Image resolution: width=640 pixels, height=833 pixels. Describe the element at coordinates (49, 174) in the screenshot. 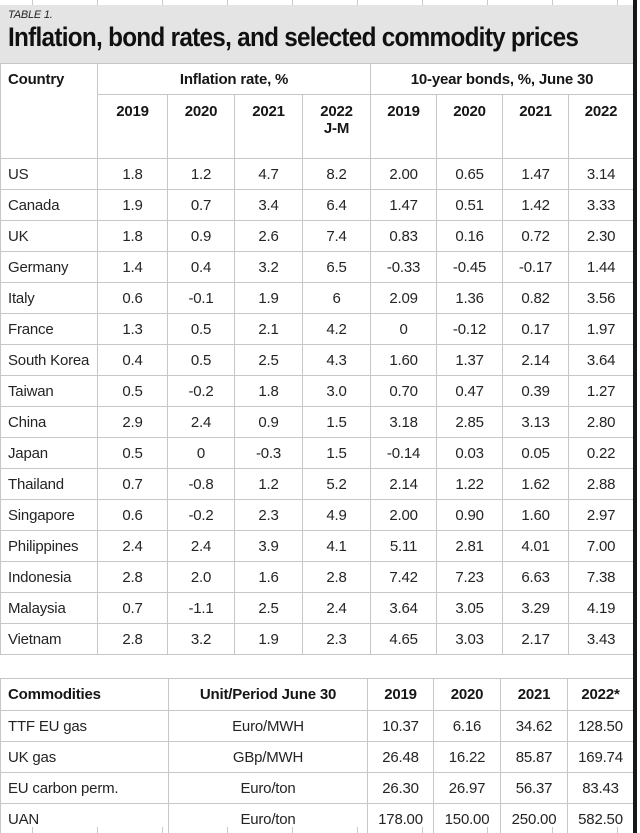

I see `country-cell: US` at that location.